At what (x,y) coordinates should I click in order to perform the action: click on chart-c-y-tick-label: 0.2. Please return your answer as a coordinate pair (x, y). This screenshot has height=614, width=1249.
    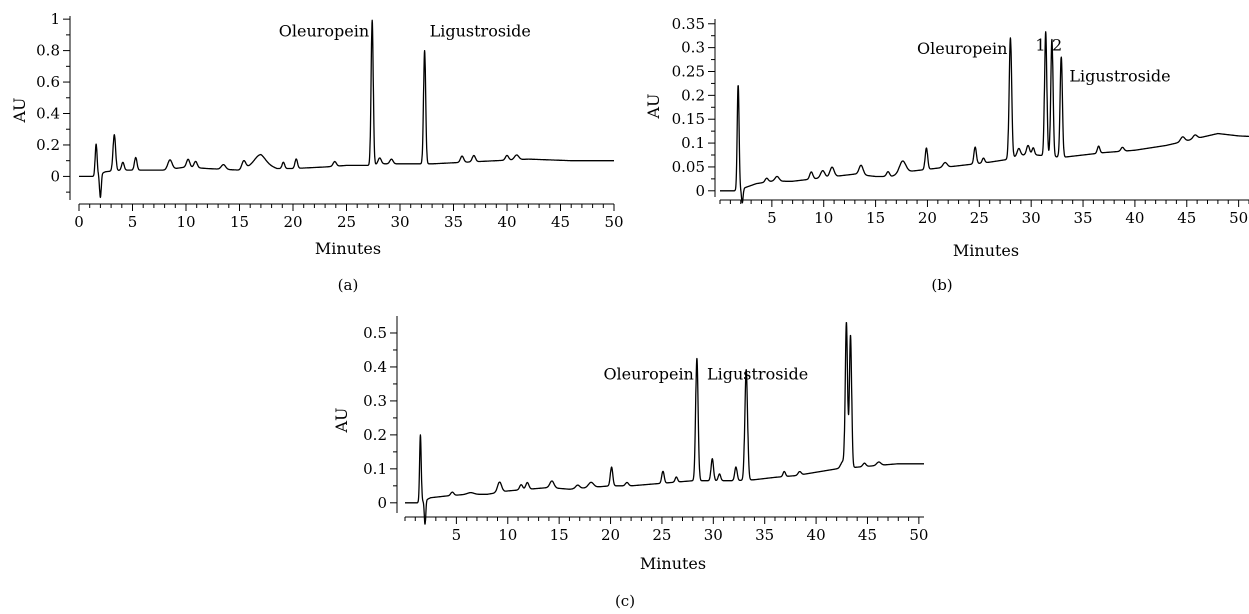
    Looking at the image, I should click on (375, 435).